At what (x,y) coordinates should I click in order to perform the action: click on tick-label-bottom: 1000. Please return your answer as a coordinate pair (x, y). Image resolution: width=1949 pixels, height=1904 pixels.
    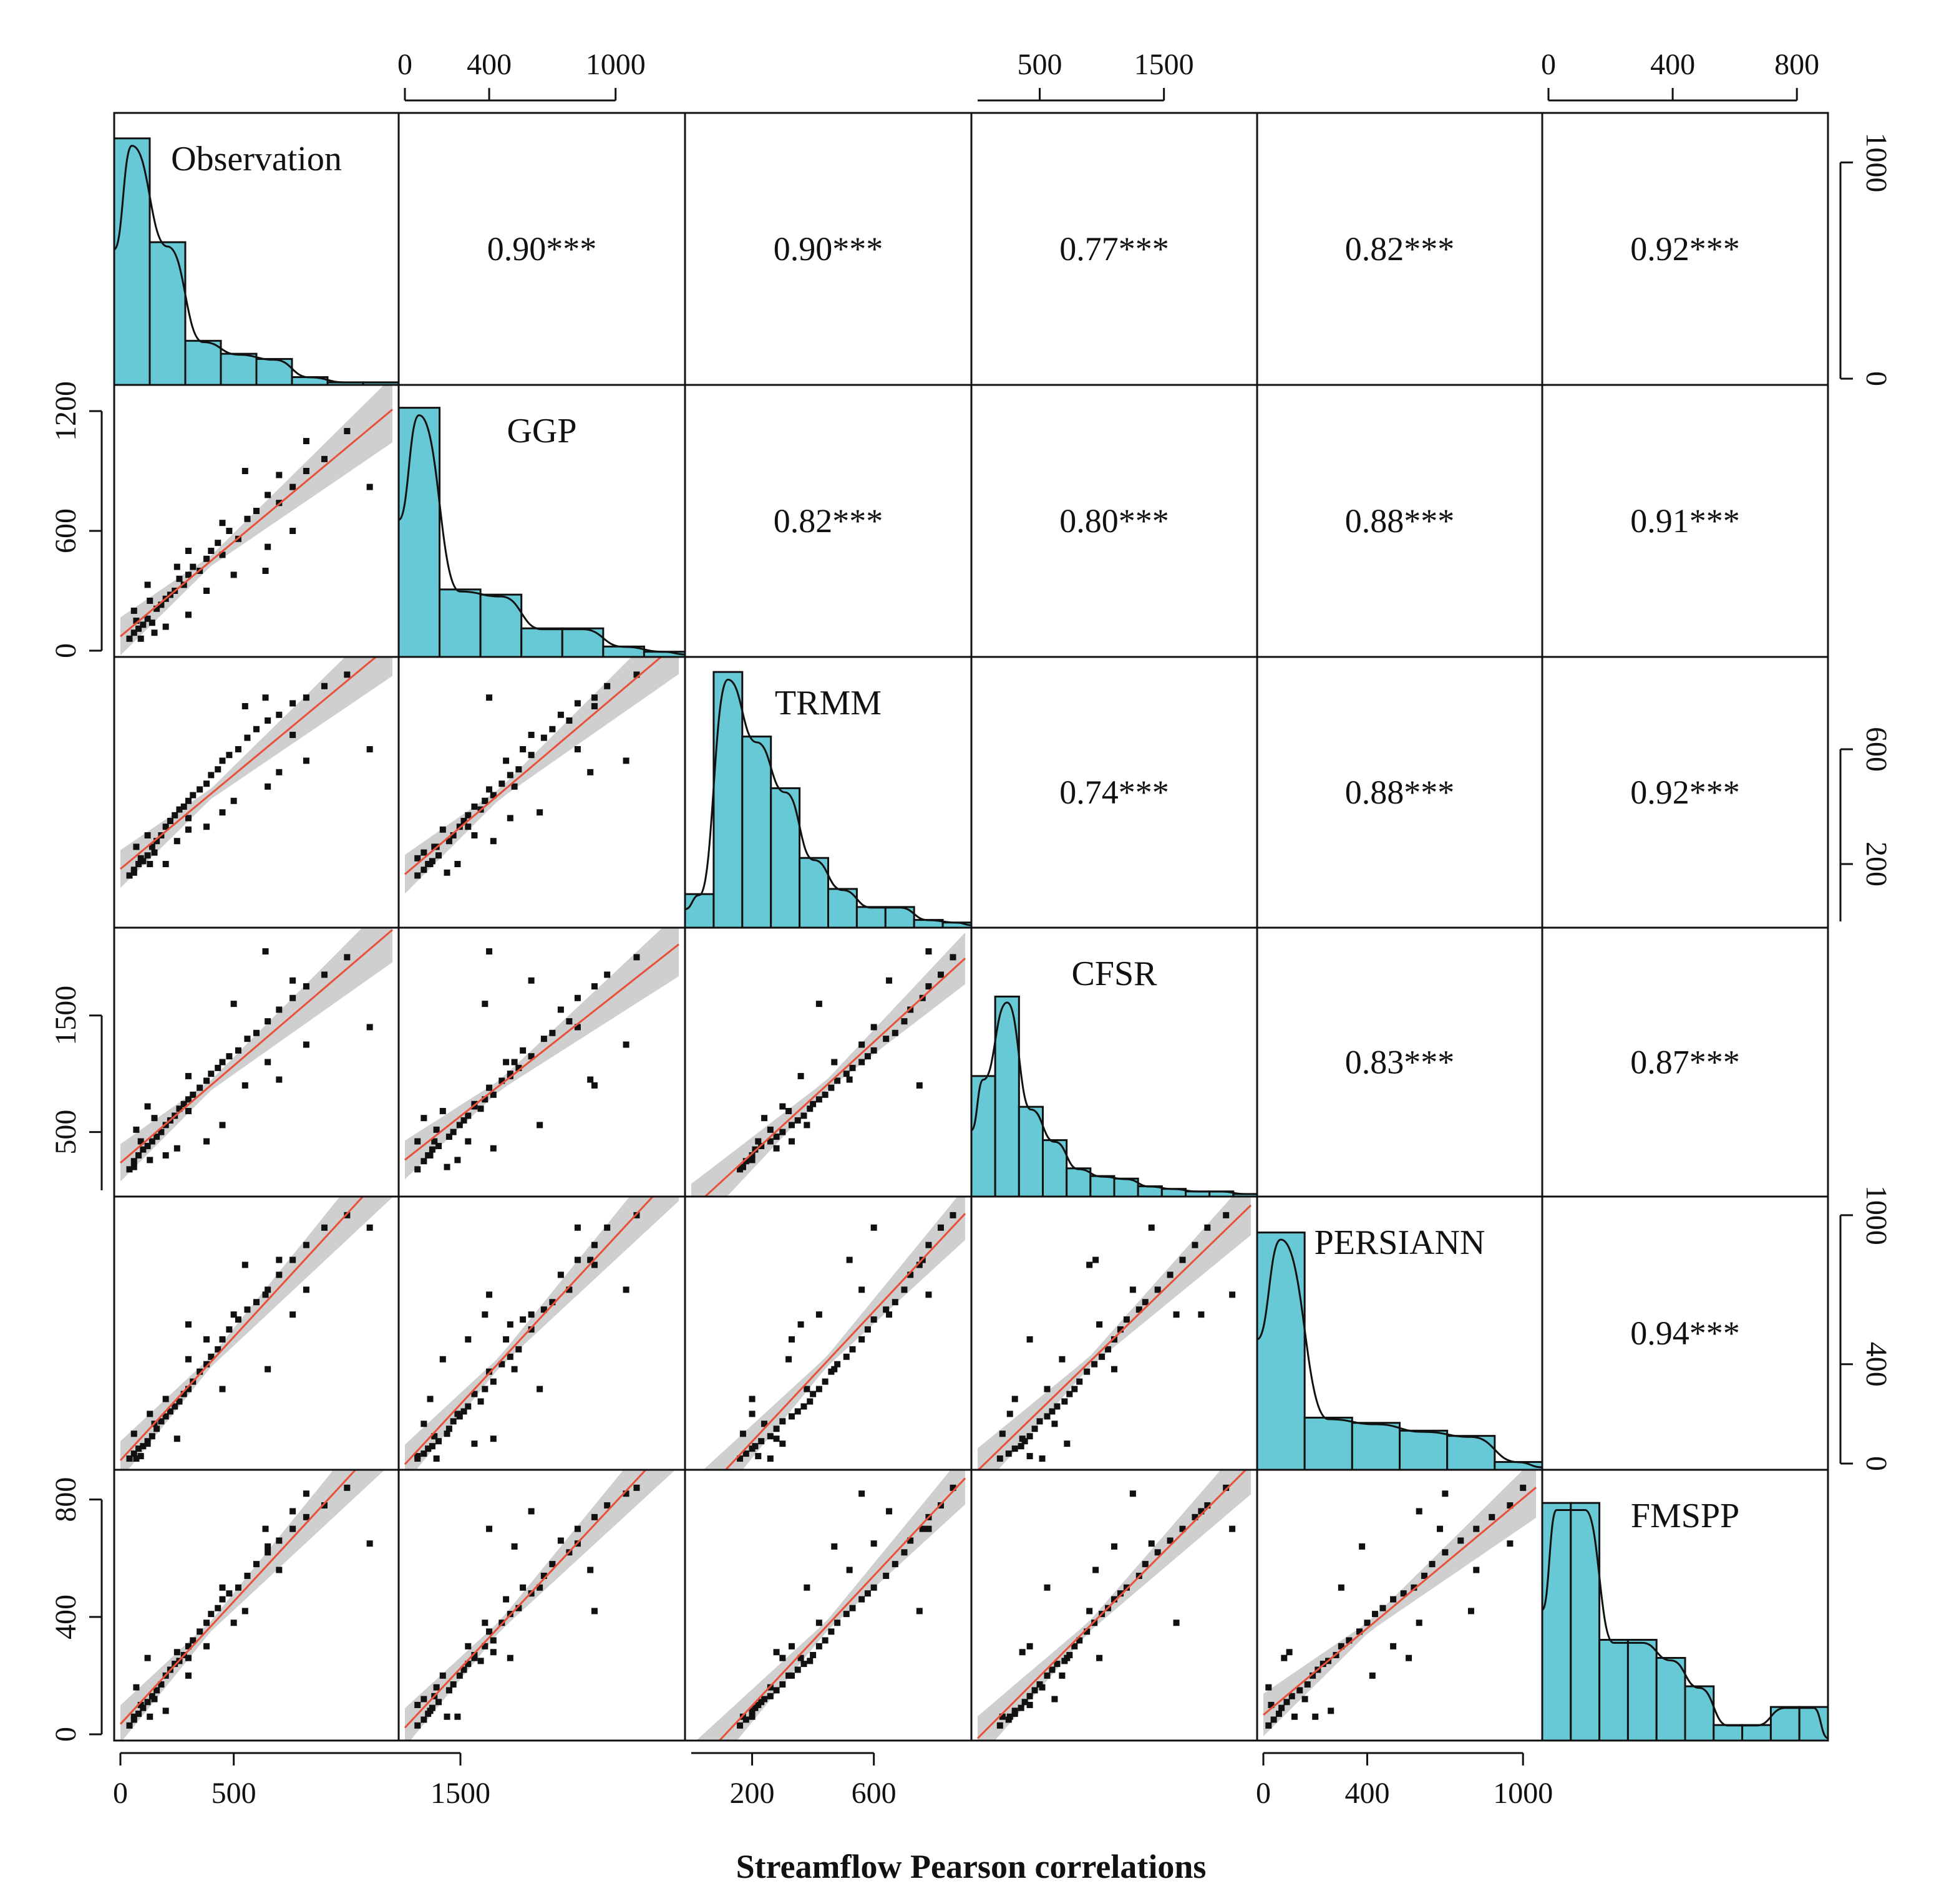
    Looking at the image, I should click on (1523, 1793).